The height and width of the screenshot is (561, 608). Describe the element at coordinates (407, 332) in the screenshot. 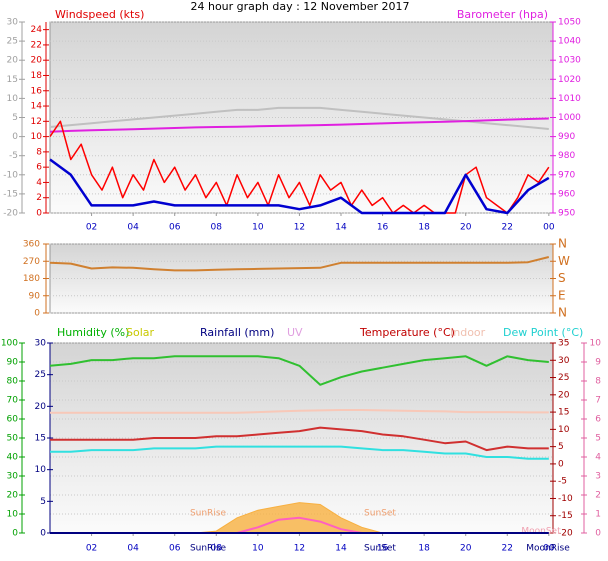

I see `legend-label: Temperature (°C)` at that location.